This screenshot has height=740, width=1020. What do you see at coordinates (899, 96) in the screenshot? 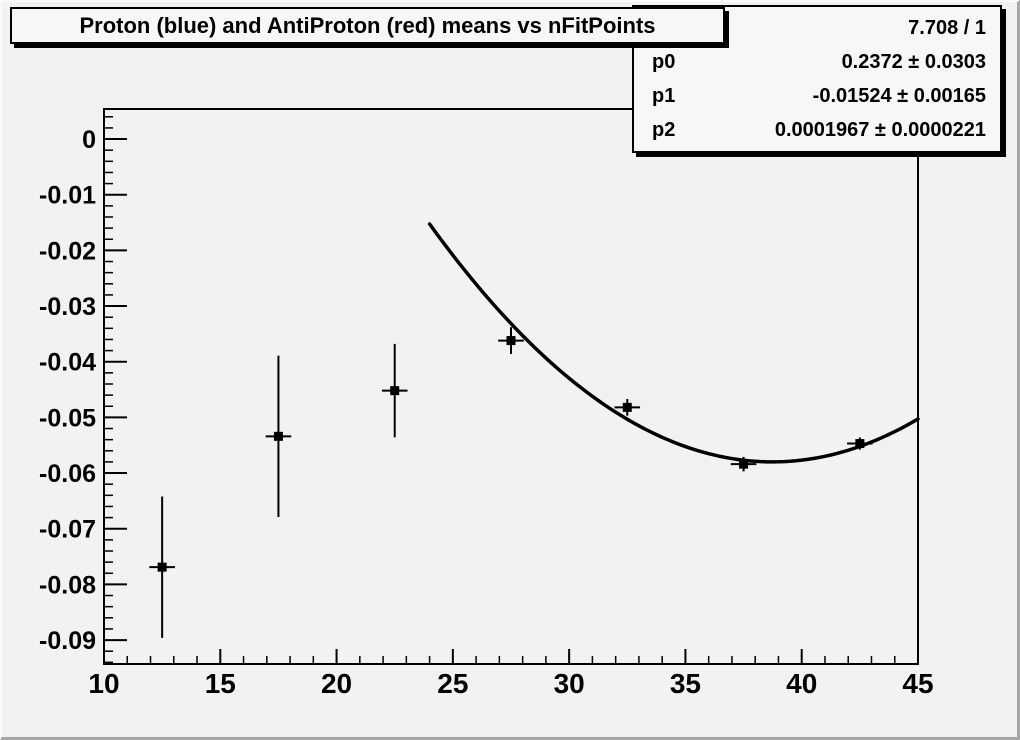
I see `stats-param-value: -0.01524 ± 0.00165` at bounding box center [899, 96].